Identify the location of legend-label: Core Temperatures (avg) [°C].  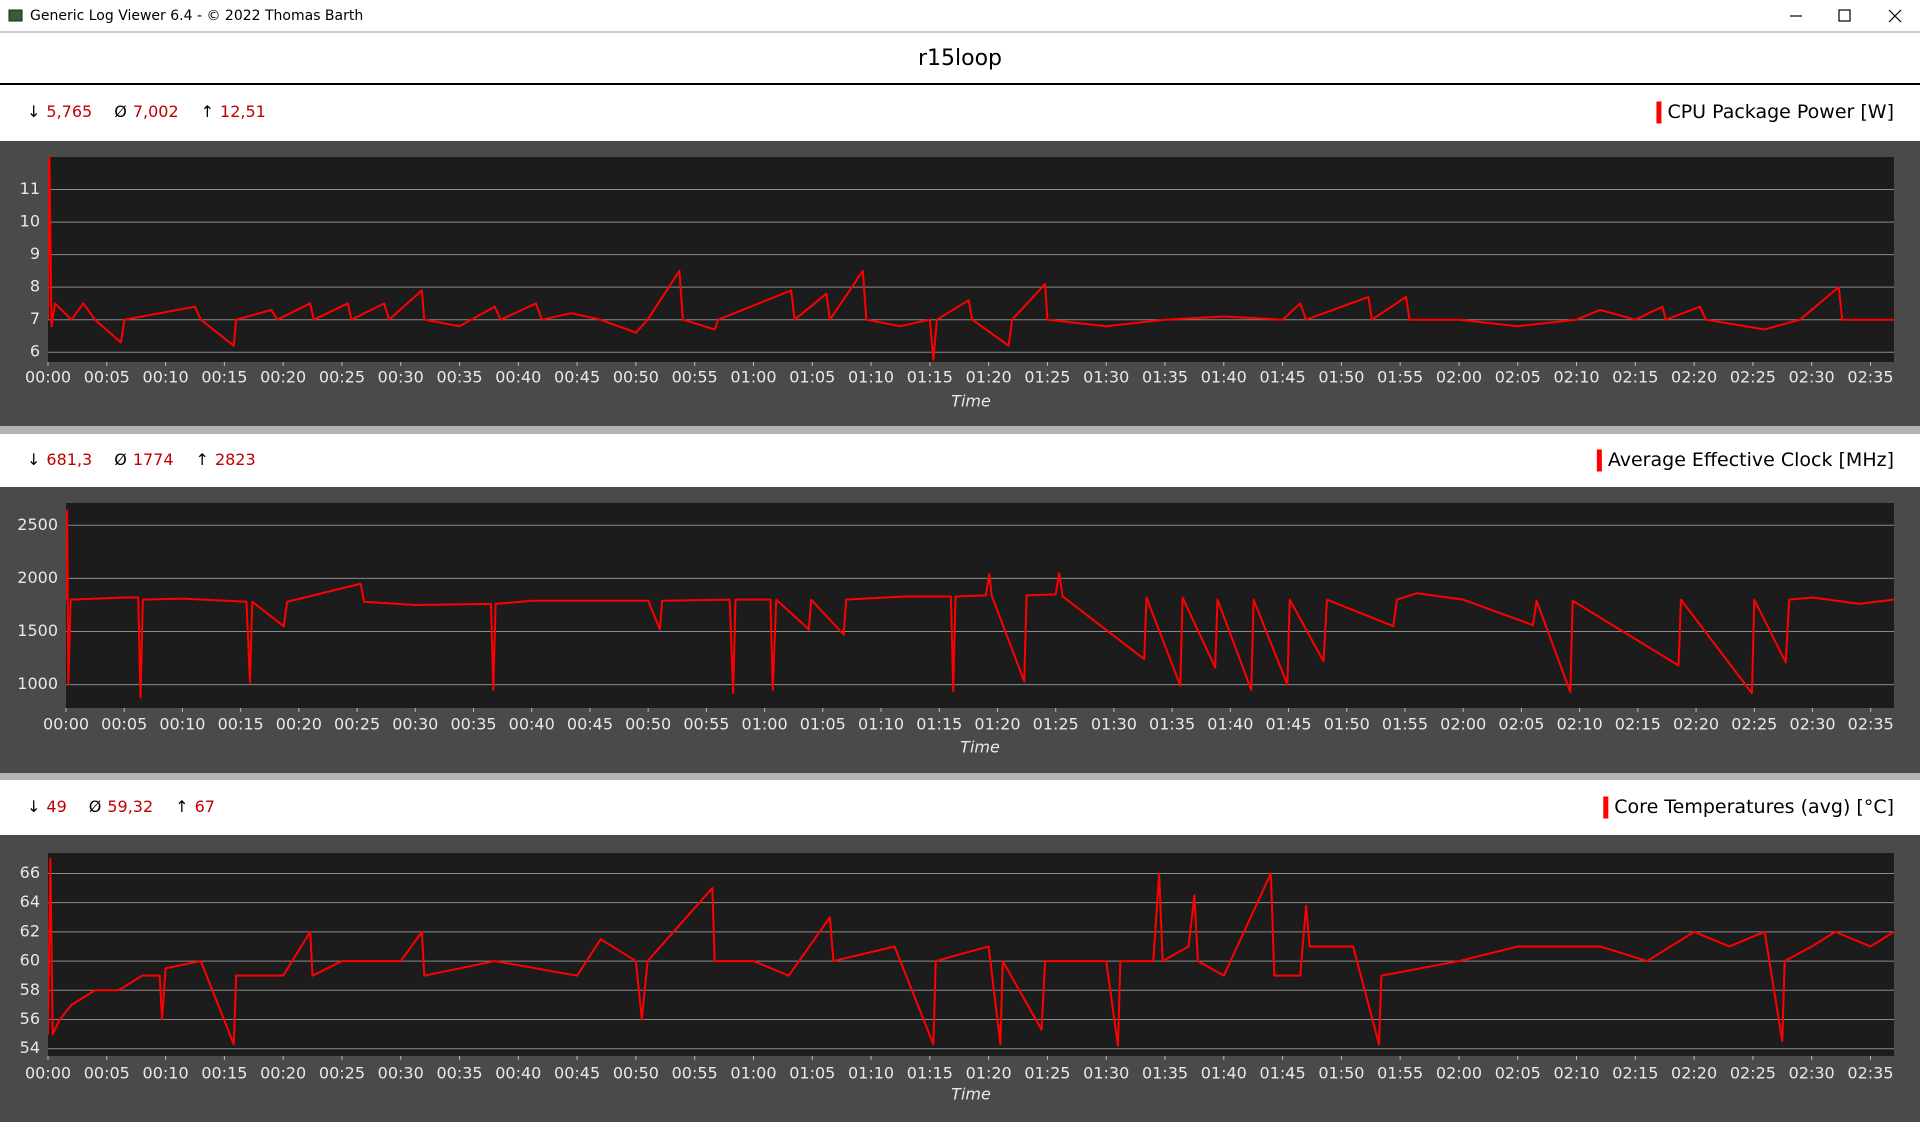
(1754, 807).